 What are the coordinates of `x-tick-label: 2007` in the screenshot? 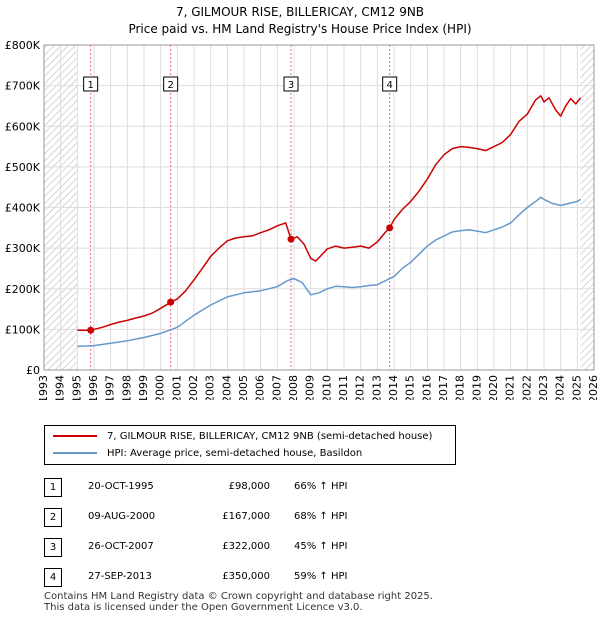 It's located at (276, 387).